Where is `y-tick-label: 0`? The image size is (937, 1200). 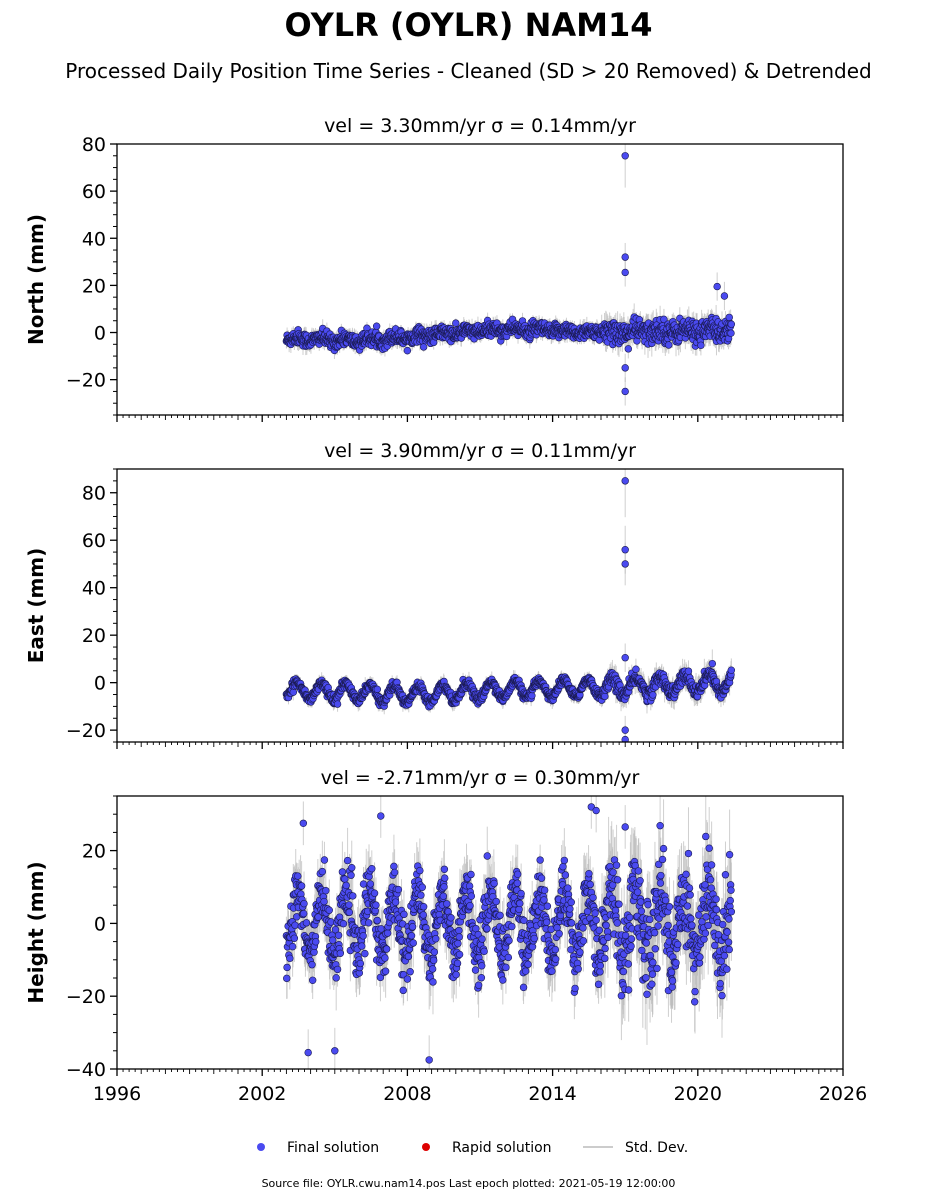
y-tick-label: 0 is located at coordinates (100, 334).